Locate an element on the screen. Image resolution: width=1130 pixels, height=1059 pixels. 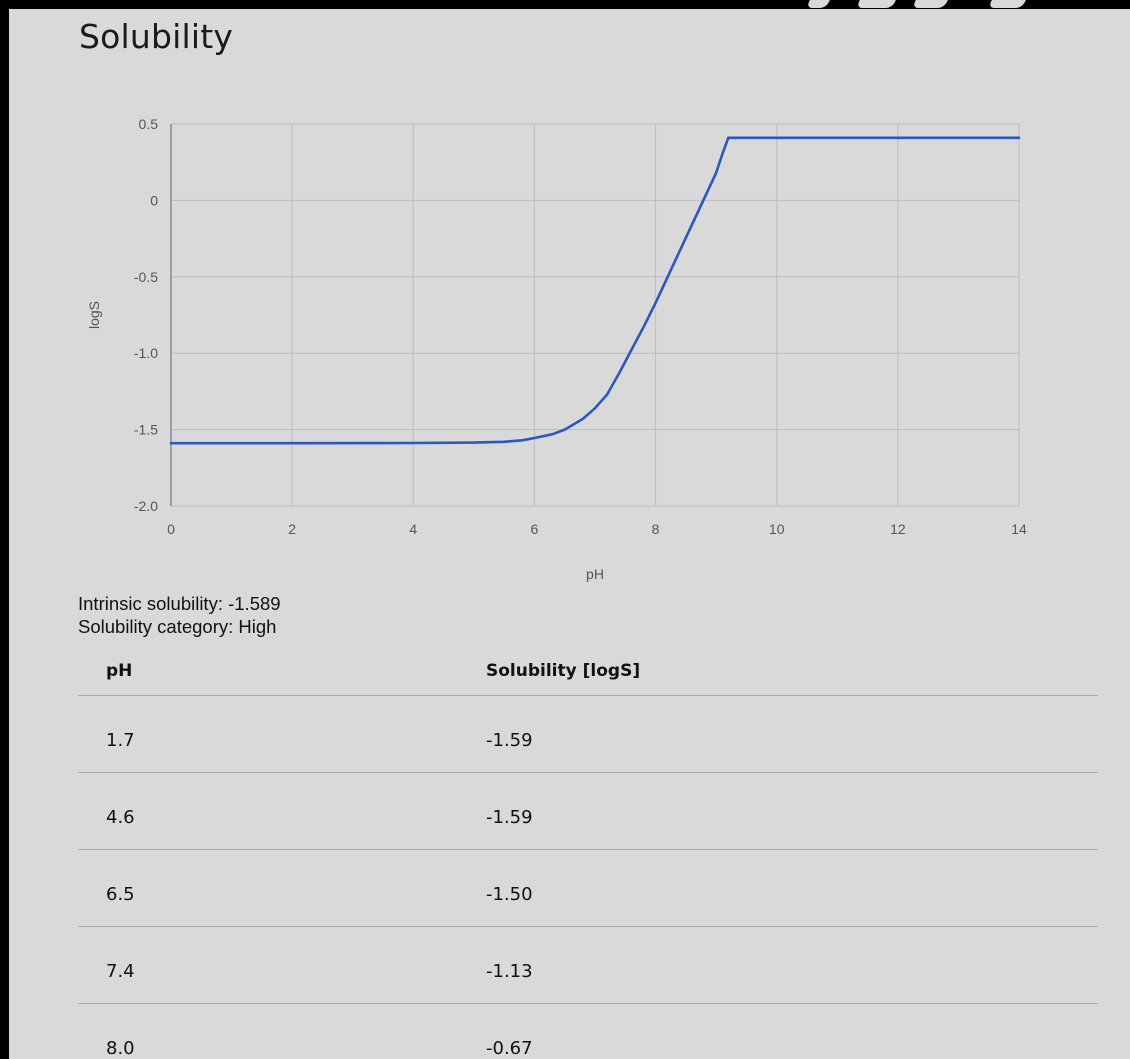
intrinsic-solubility-label: Intrinsic solubility: is located at coordinates (150, 603).